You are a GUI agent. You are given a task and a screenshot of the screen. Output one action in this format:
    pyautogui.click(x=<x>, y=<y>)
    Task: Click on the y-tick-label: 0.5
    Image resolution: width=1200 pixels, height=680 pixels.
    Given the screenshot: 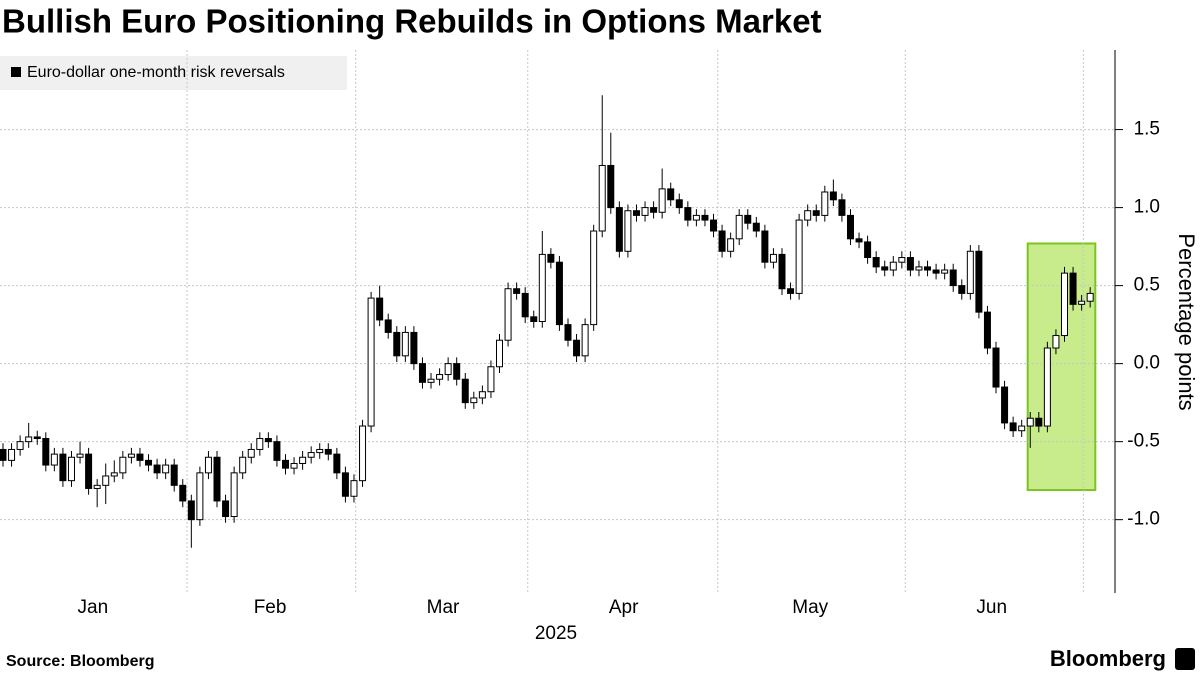 What is the action you would take?
    pyautogui.click(x=1147, y=285)
    